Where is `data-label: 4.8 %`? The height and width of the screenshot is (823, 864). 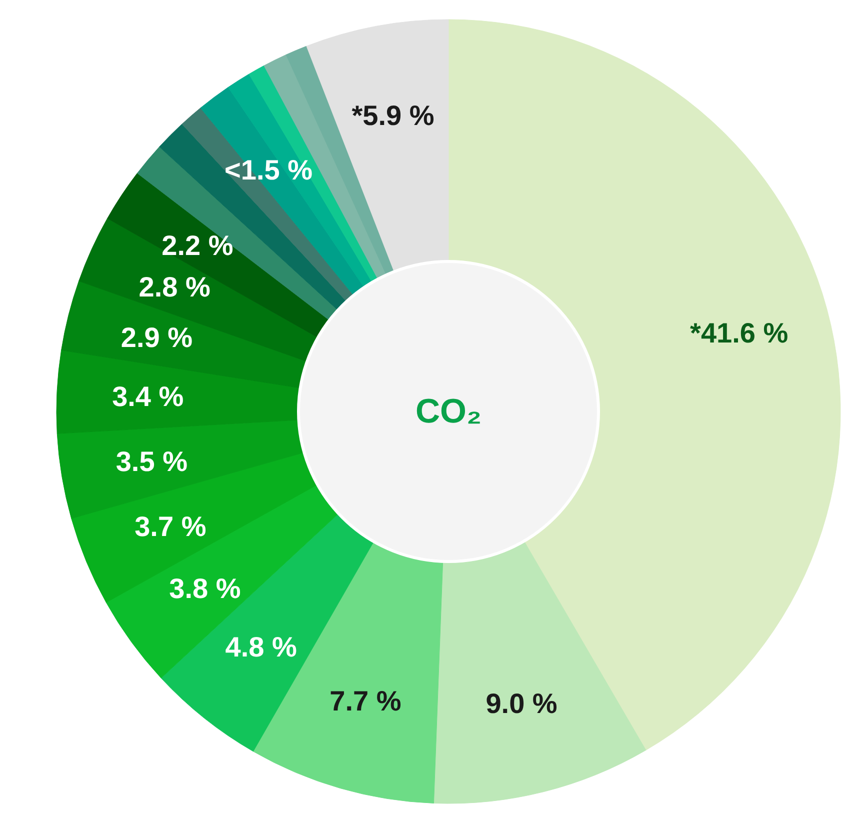 data-label: 4.8 % is located at coordinates (261, 647).